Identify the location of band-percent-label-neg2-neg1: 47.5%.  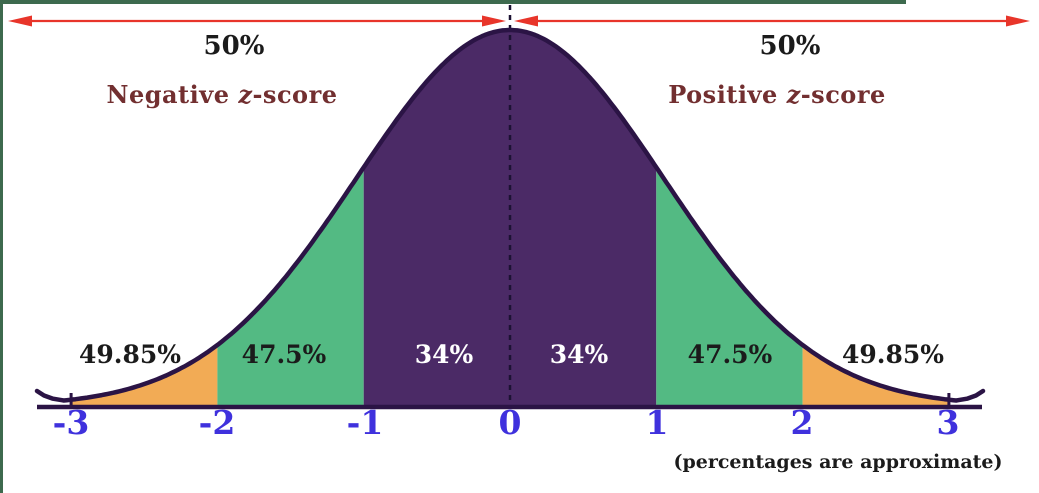
(284, 354).